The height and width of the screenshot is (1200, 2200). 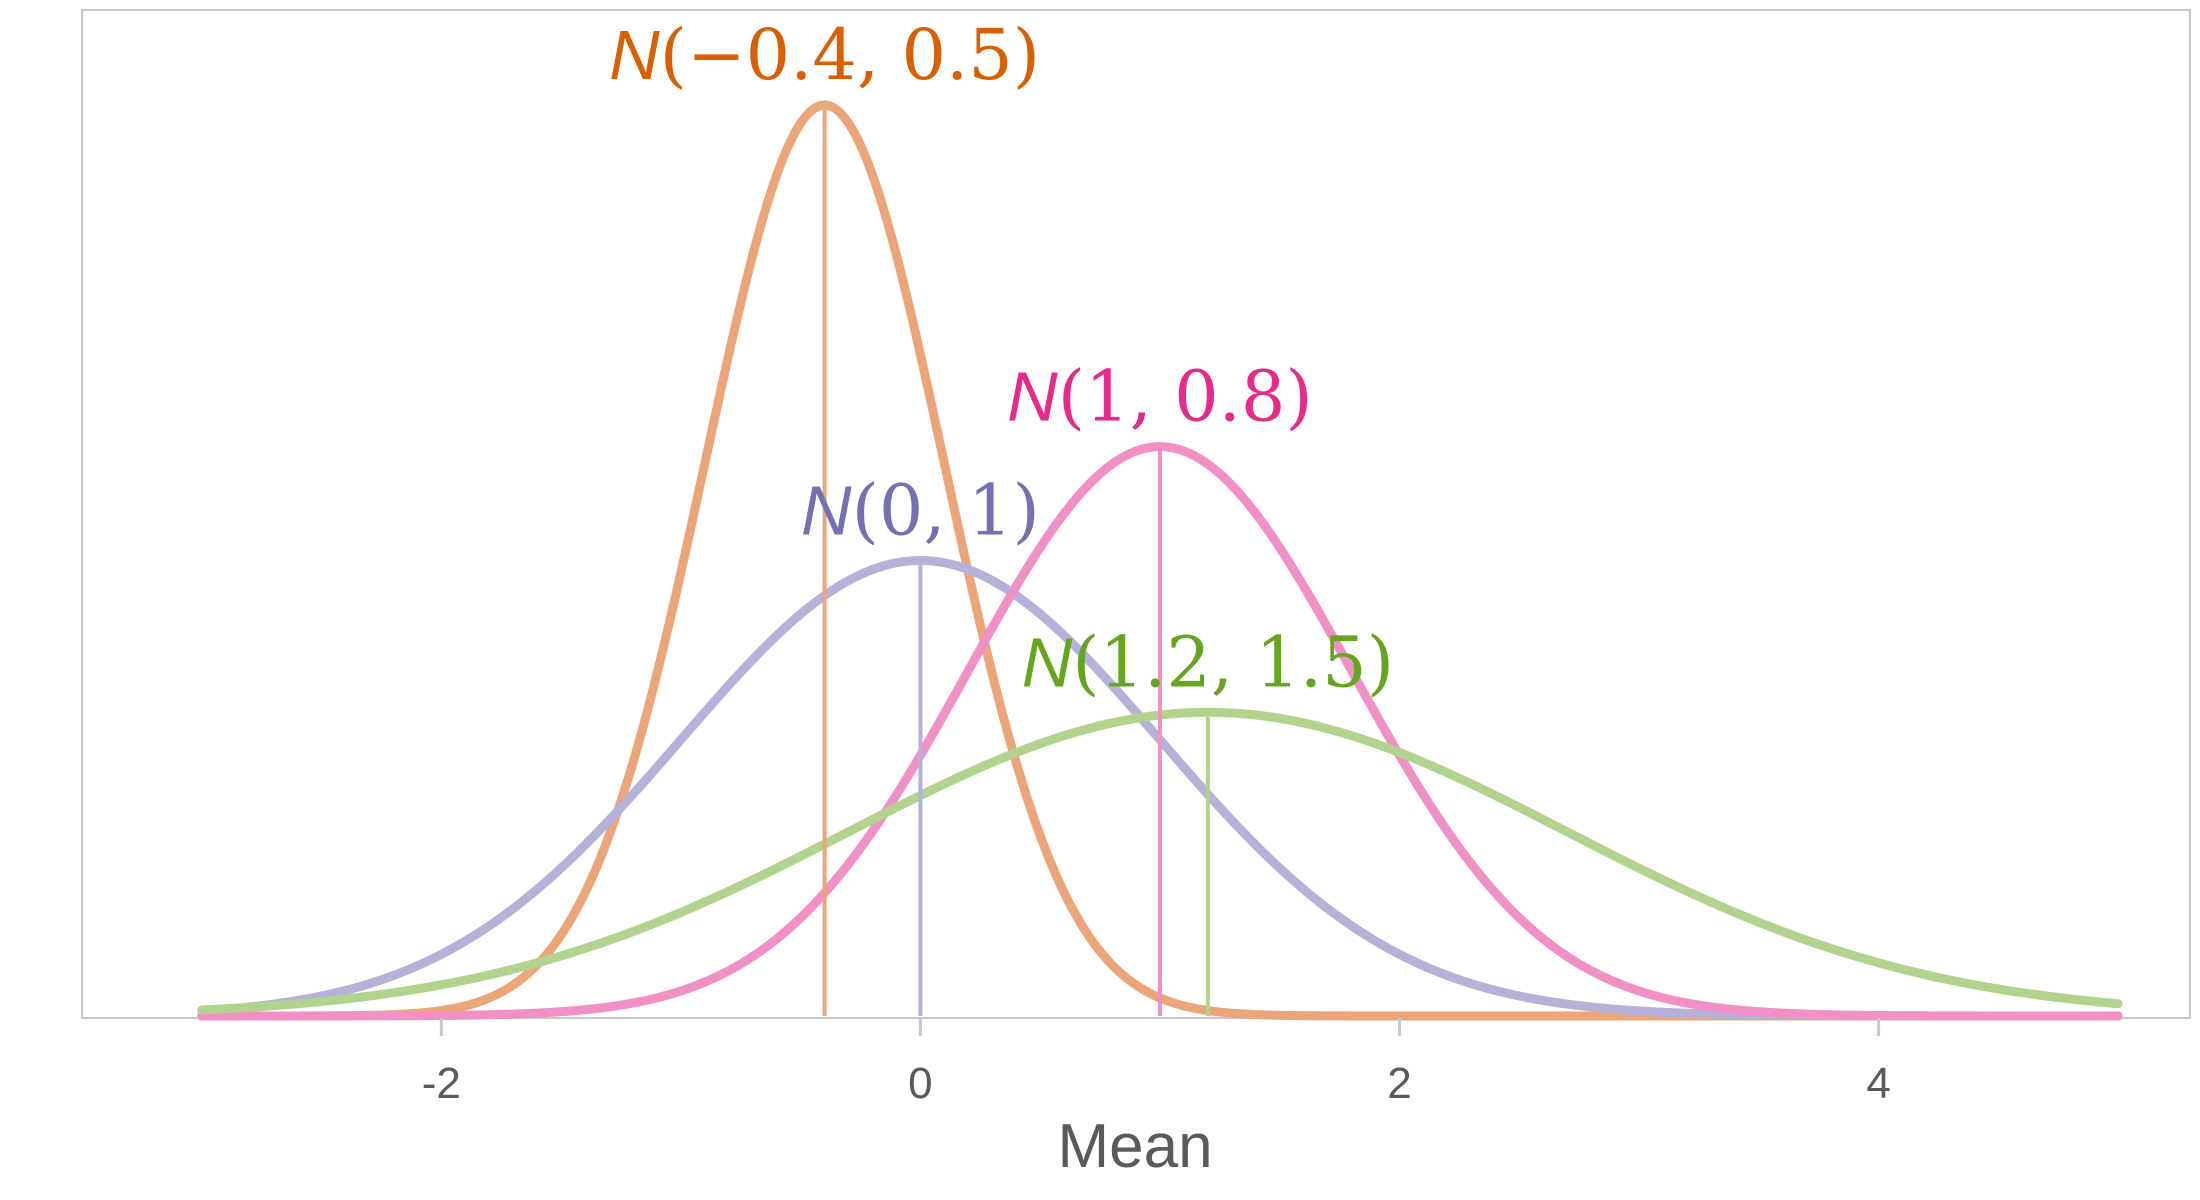 I want to click on distribution-label-3: N(1.2, 1.5), so click(x=1208, y=662).